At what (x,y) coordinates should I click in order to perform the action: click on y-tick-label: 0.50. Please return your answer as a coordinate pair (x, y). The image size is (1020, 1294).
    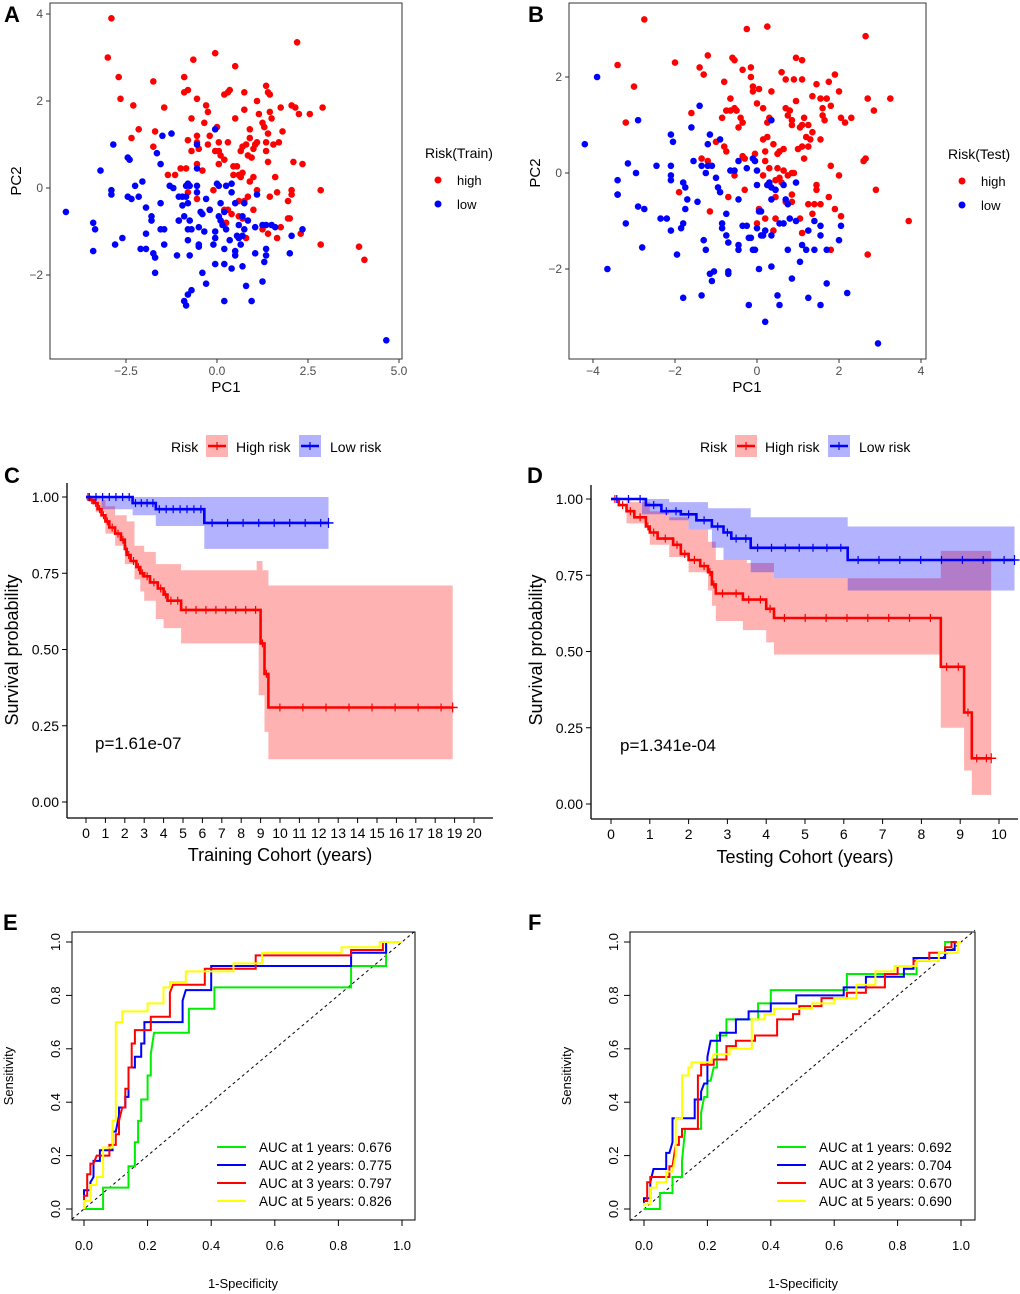
    Looking at the image, I should click on (45, 650).